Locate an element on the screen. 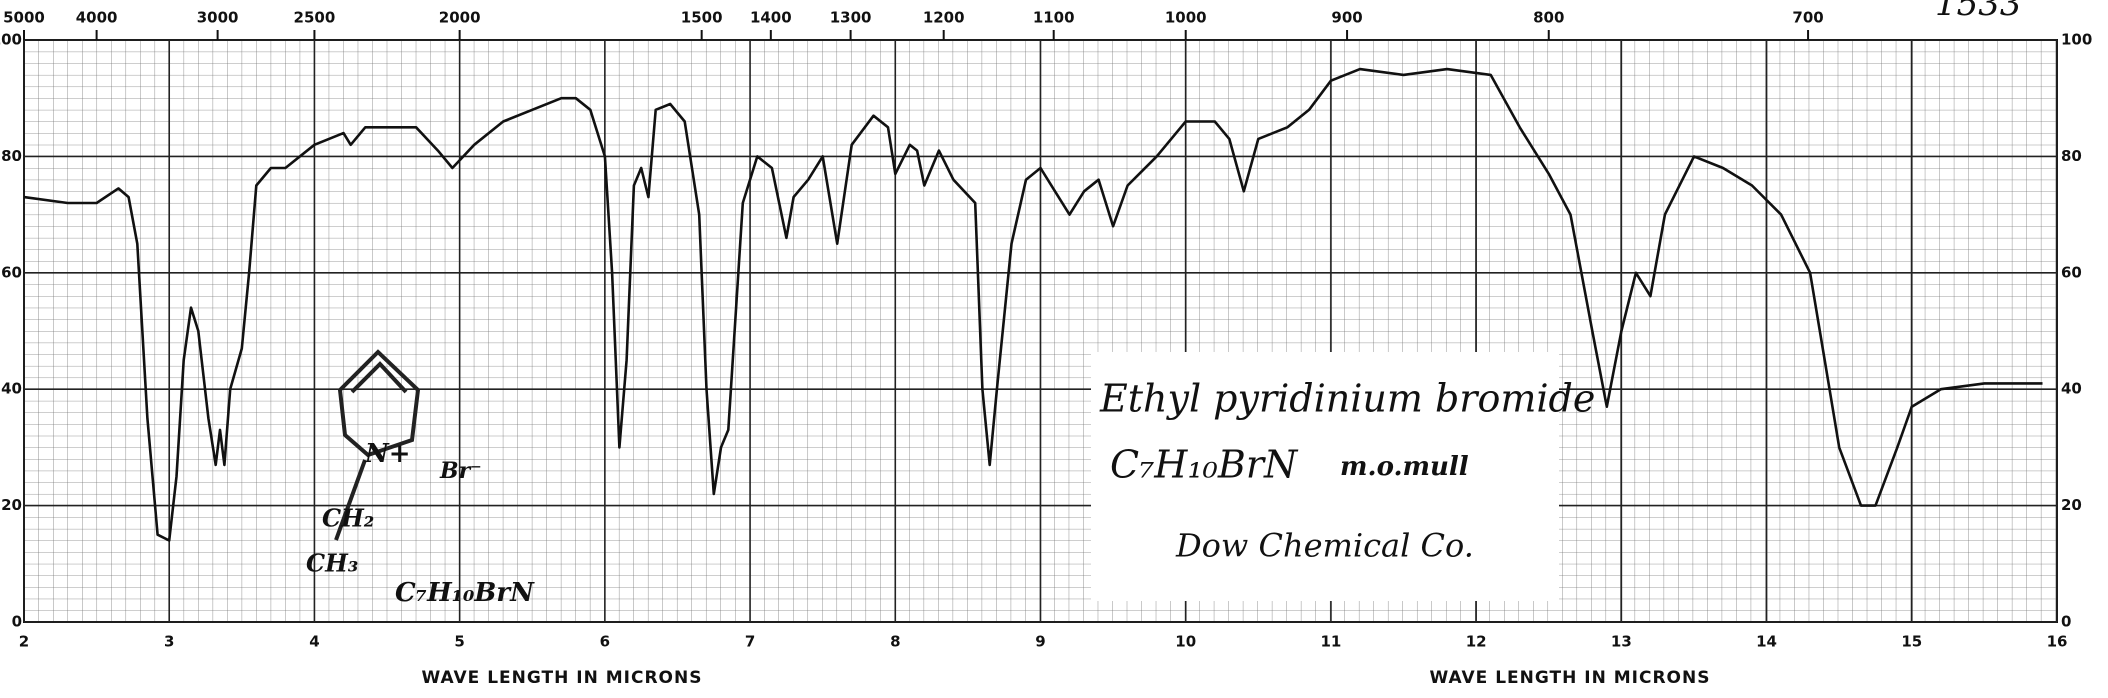 This screenshot has width=2108, height=698. bromide-ion: Br⁻ is located at coordinates (460, 471).